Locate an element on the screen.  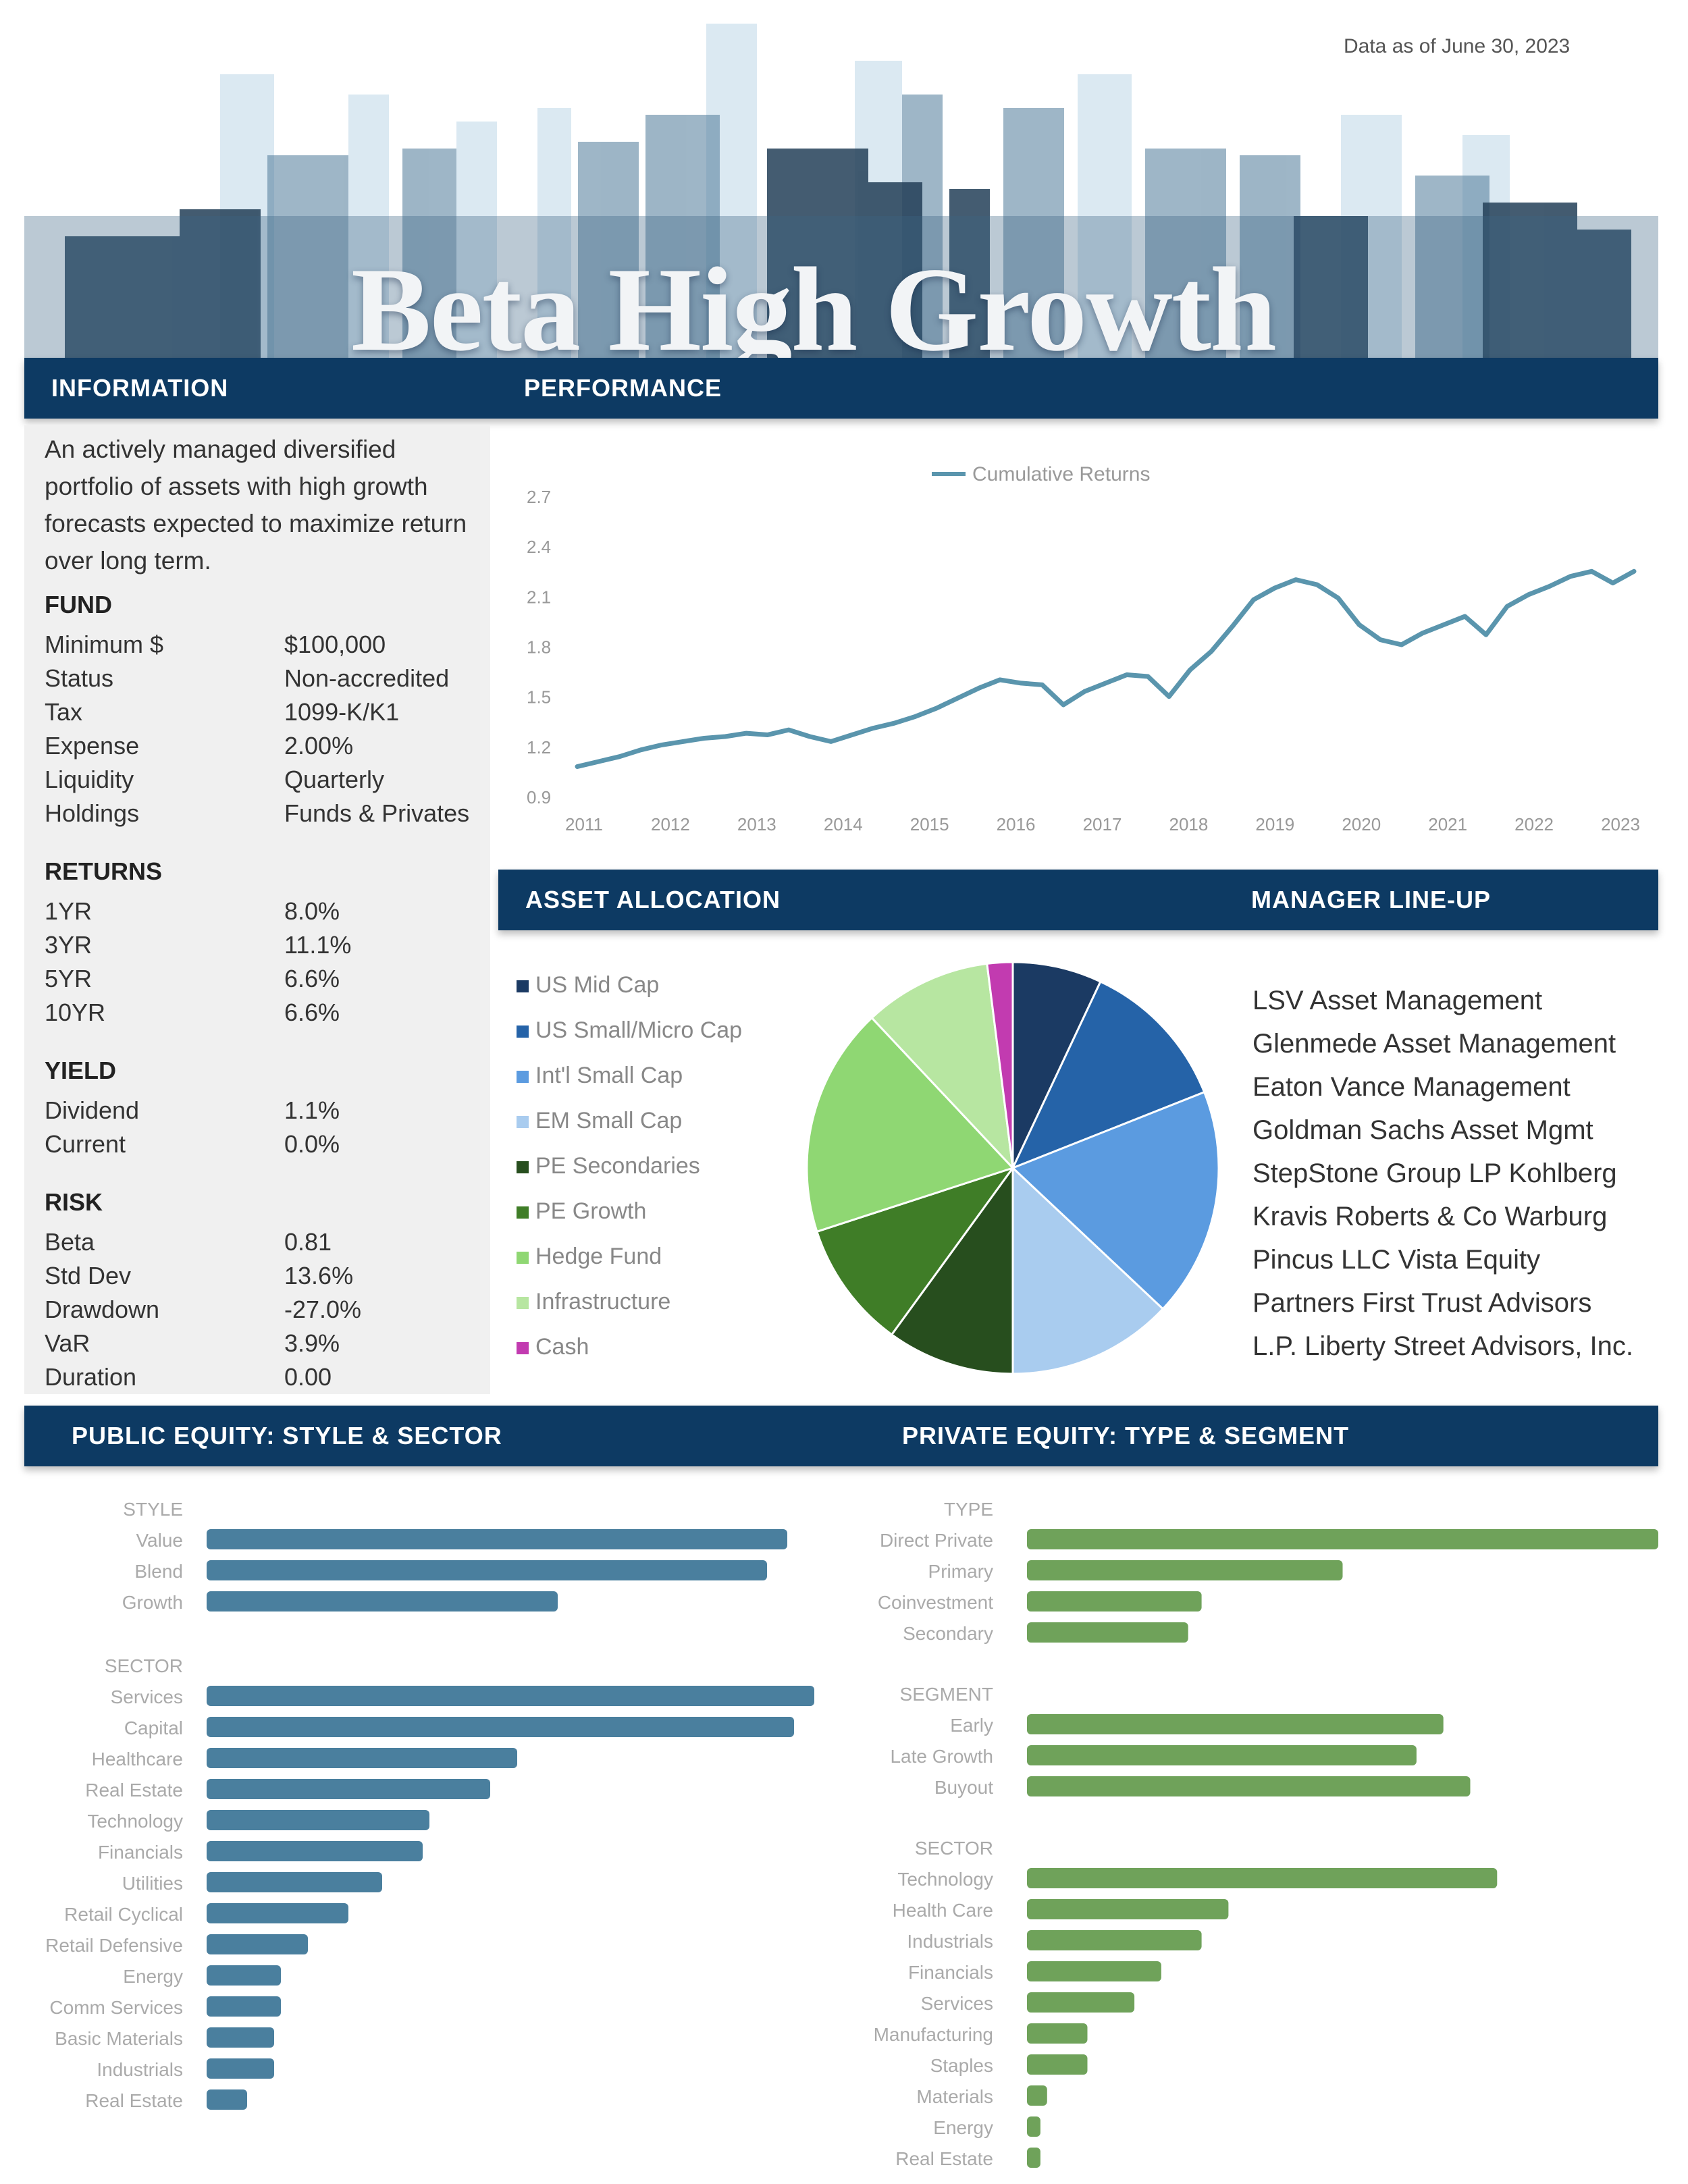
allocation-legend-item: PE Secondaries is located at coordinates (609, 1166).